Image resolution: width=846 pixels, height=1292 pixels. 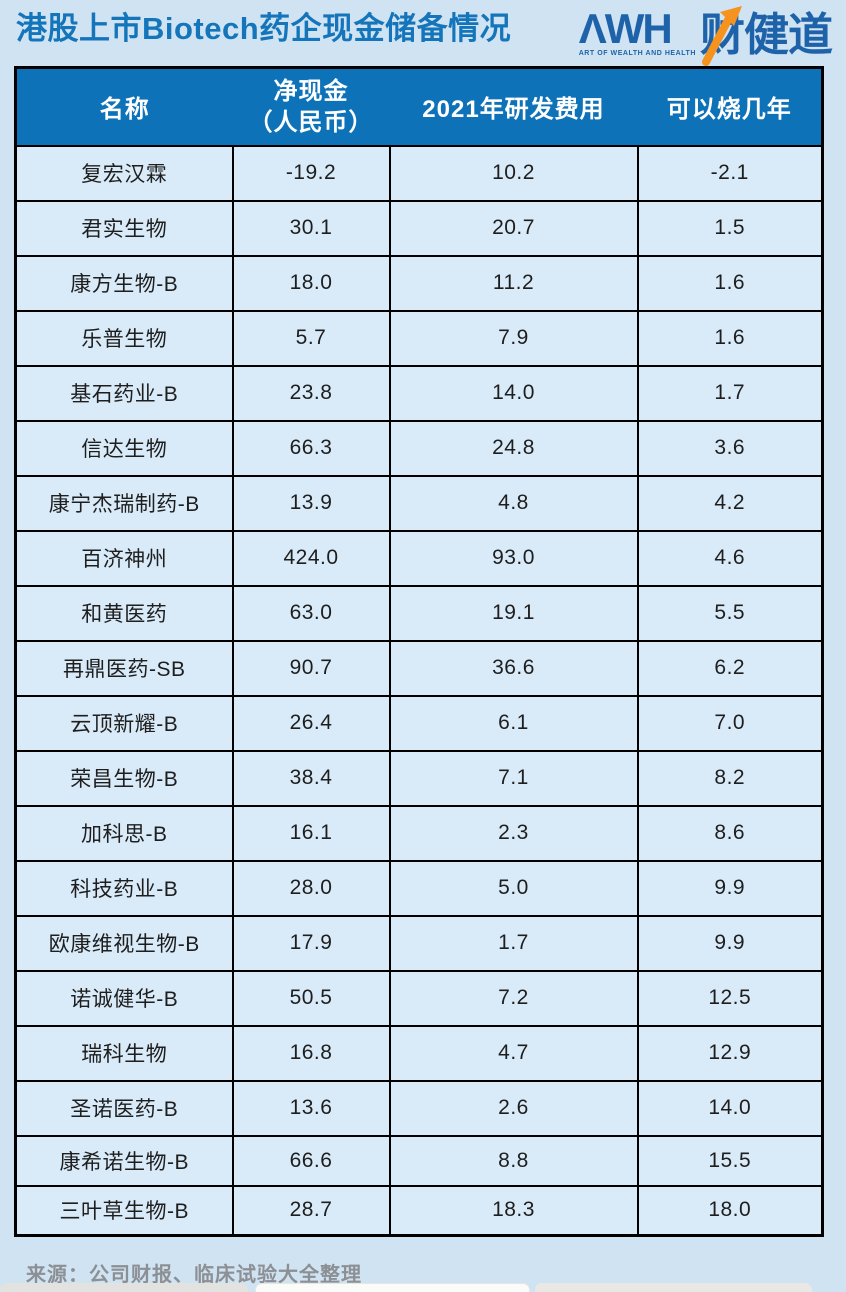 I want to click on logo-brand-cn: 财健道, so click(x=766, y=34).